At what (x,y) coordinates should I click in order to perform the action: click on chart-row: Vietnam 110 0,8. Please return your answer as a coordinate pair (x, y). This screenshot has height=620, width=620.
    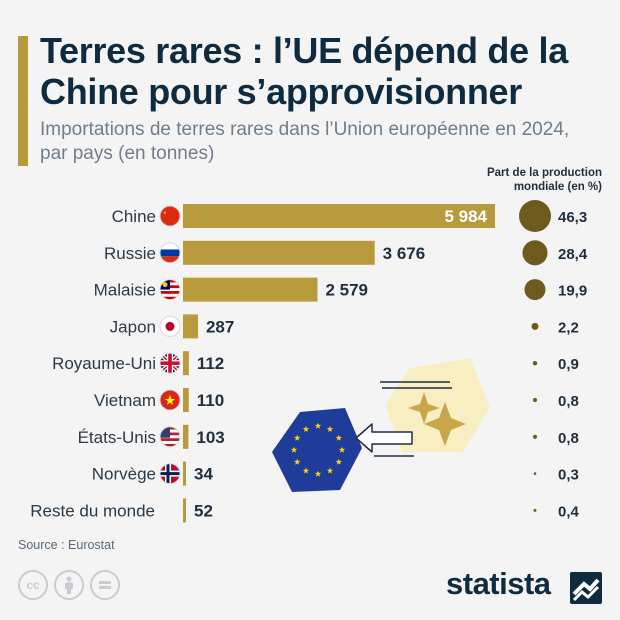
    Looking at the image, I should click on (336, 400).